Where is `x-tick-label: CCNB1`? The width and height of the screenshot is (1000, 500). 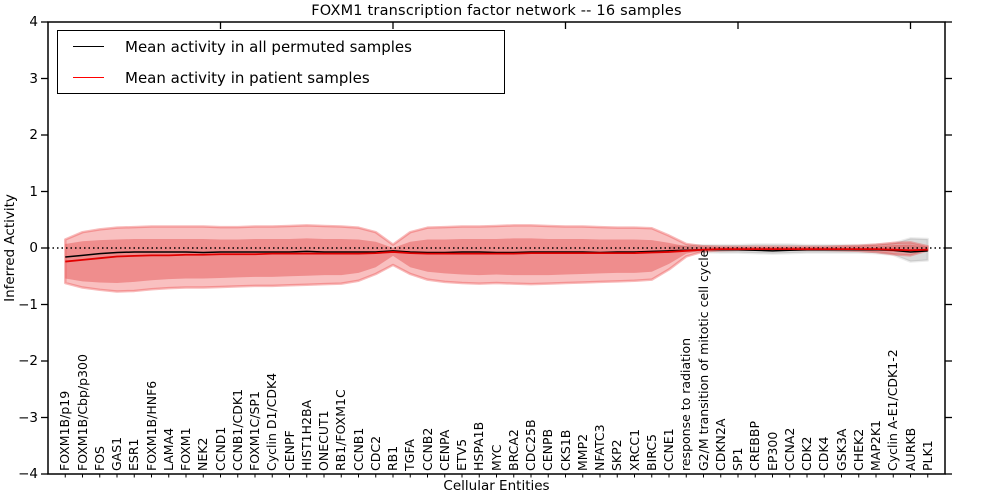
x-tick-label: CCNB1 is located at coordinates (358, 449).